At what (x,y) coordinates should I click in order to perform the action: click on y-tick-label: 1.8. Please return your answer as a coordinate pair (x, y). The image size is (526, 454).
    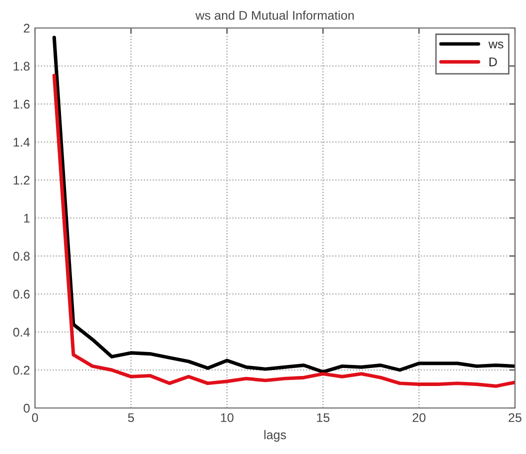
    Looking at the image, I should click on (22, 66).